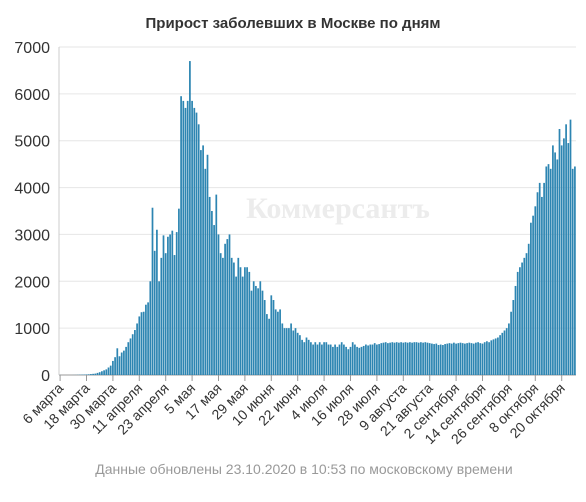  I want to click on y-tick-label: 0, so click(45, 376).